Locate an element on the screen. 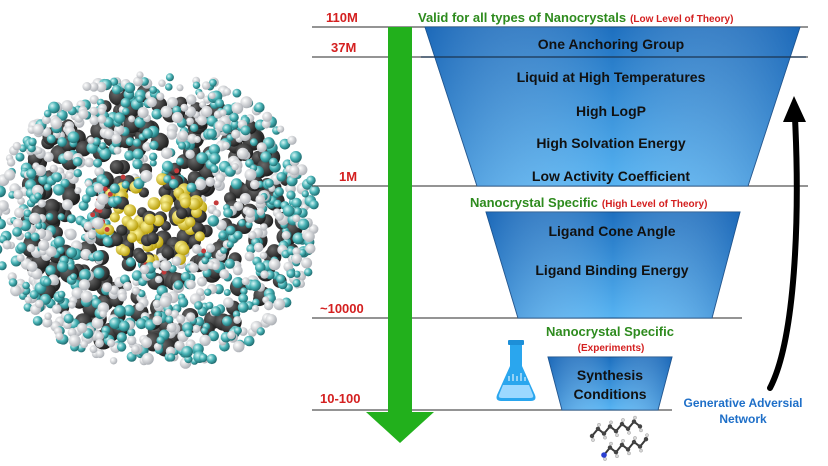  filter-synthesis: Synthesis is located at coordinates (610, 375).